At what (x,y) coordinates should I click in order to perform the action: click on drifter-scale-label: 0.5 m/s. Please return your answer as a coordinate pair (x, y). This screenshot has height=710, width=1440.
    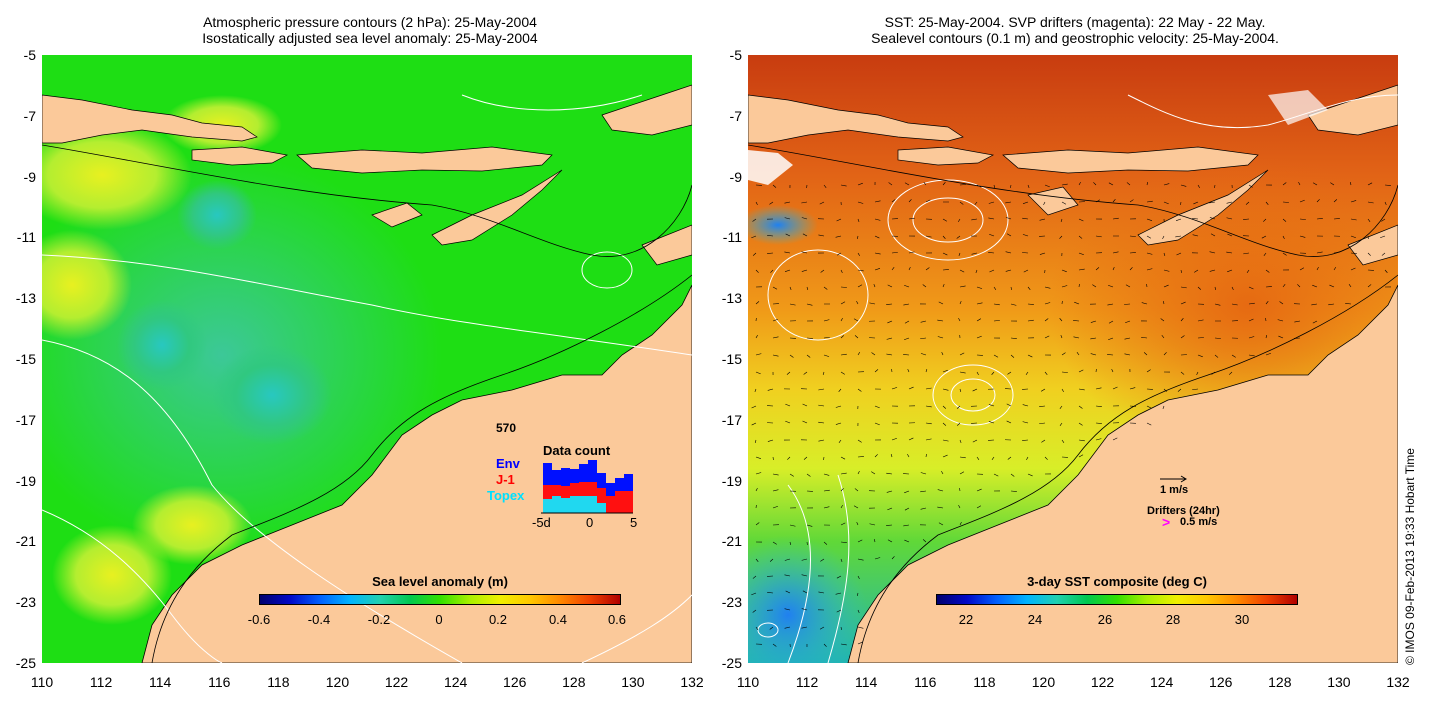
    Looking at the image, I should click on (1199, 522).